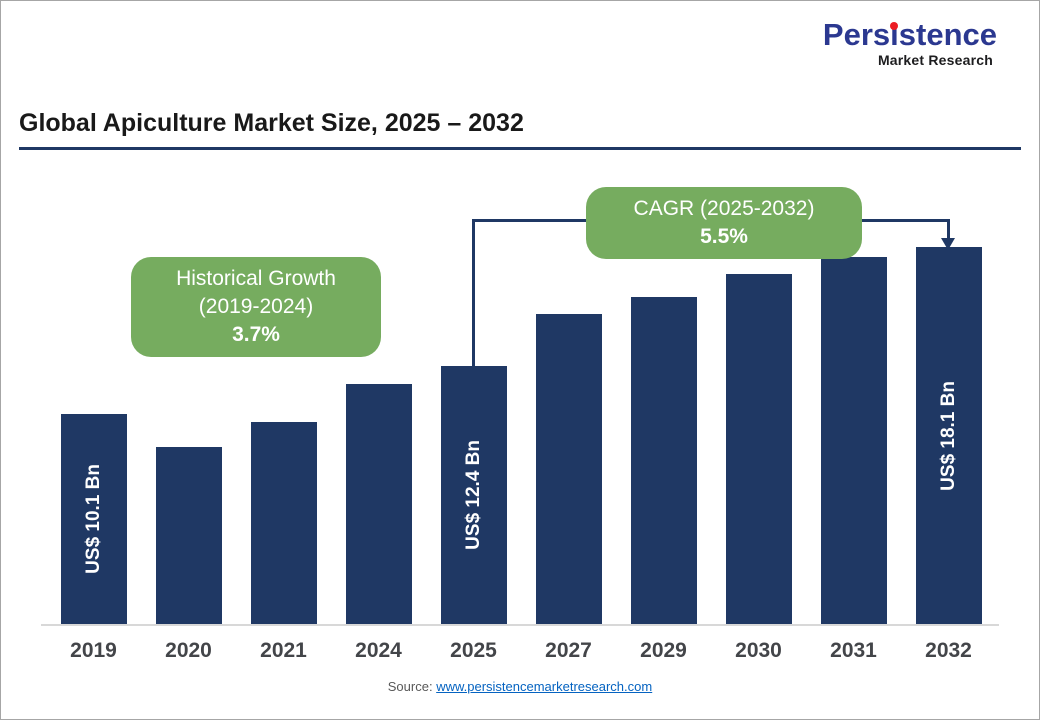  Describe the element at coordinates (948, 244) in the screenshot. I see `arrow-down-icon` at that location.